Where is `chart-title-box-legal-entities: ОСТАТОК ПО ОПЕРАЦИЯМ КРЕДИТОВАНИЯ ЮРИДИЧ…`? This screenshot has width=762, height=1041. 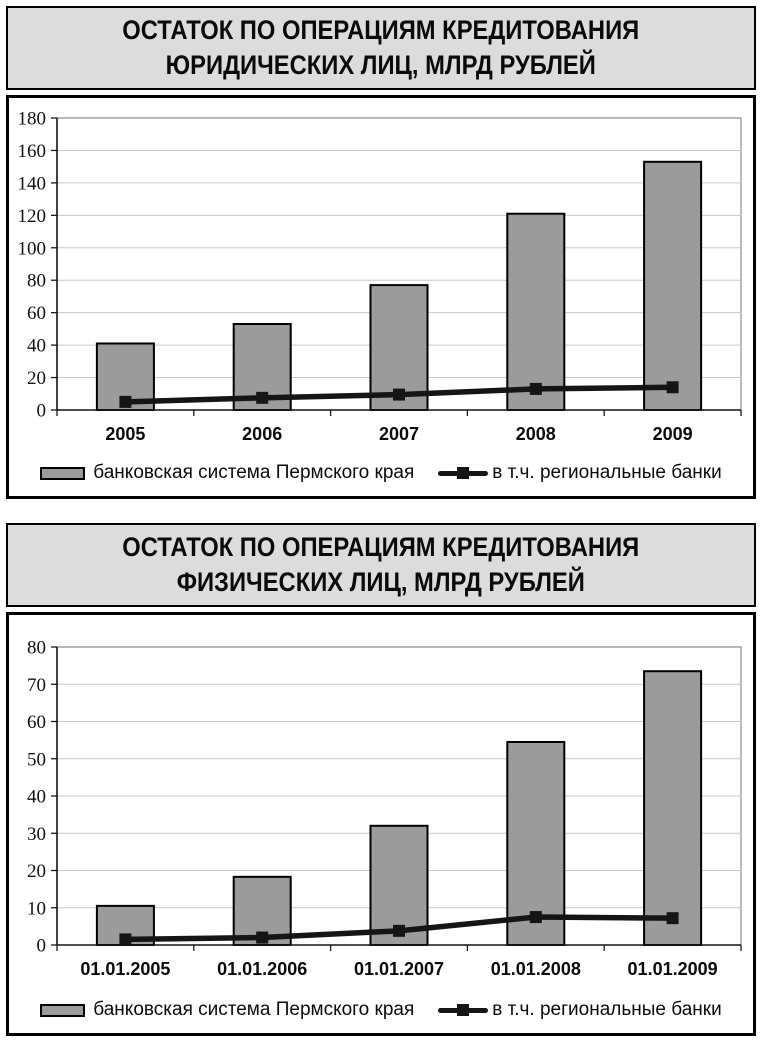
chart-title-box-legal-entities: ОСТАТОК ПО ОПЕРАЦИЯМ КРЕДИТОВАНИЯ ЮРИДИЧ… is located at coordinates (381, 48).